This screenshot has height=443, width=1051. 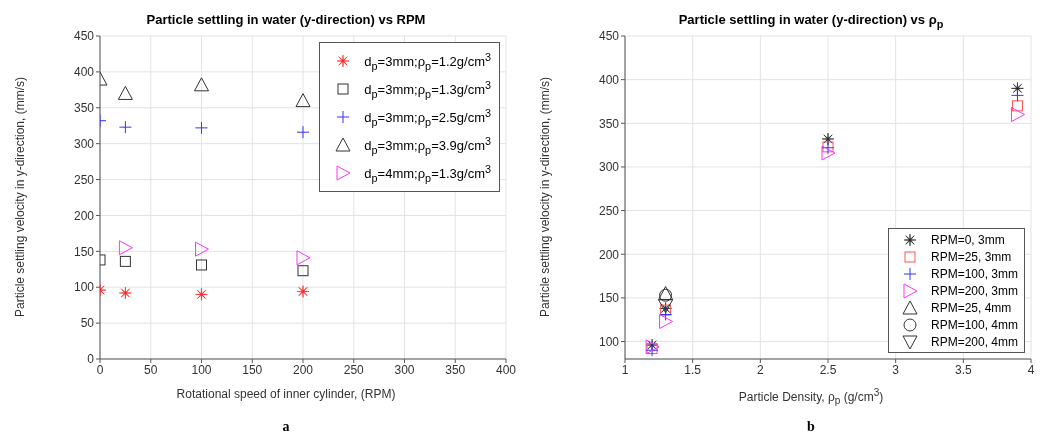 I want to click on legend-label: d$_{p}$=3mm;ρ$_{p}$=3.9g/cm$^{3}$, so click(x=427, y=145).